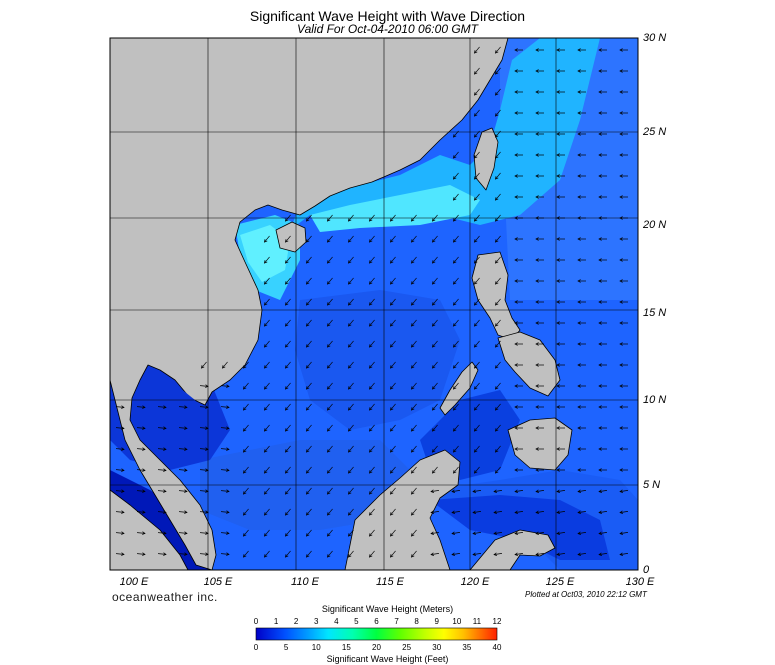 Image resolution: width=775 pixels, height=665 pixels. What do you see at coordinates (655, 38) in the screenshot?
I see `lat-label-30n: 30 N` at bounding box center [655, 38].